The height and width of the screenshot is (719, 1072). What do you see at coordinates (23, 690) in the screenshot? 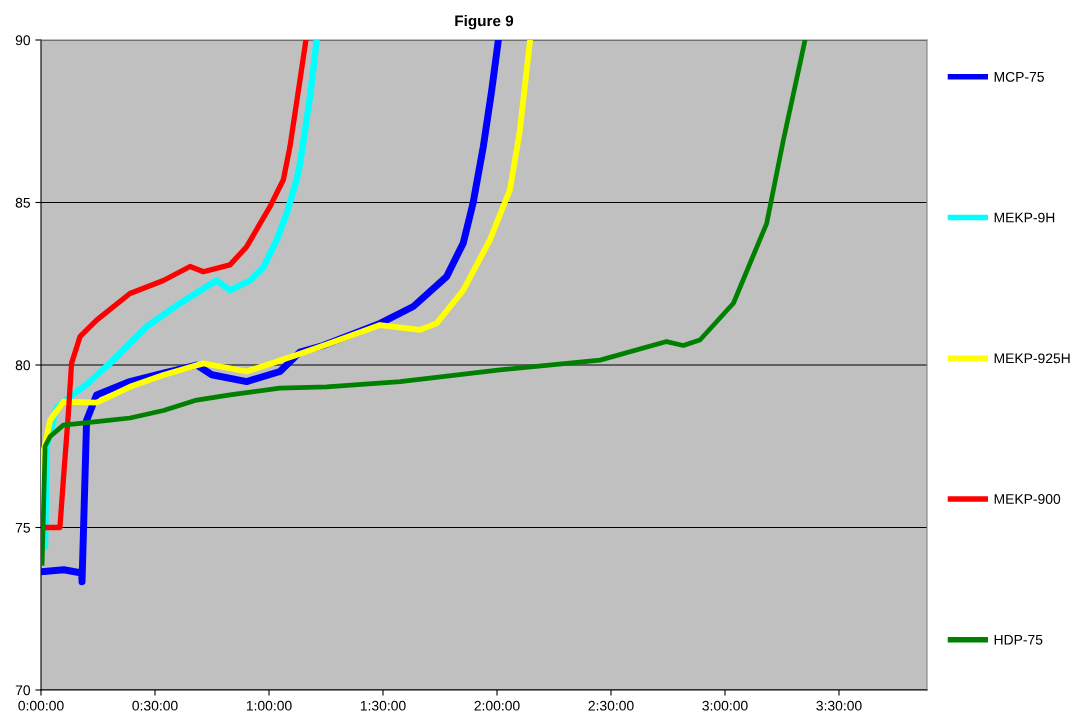
I see `y-tick-label: 70` at bounding box center [23, 690].